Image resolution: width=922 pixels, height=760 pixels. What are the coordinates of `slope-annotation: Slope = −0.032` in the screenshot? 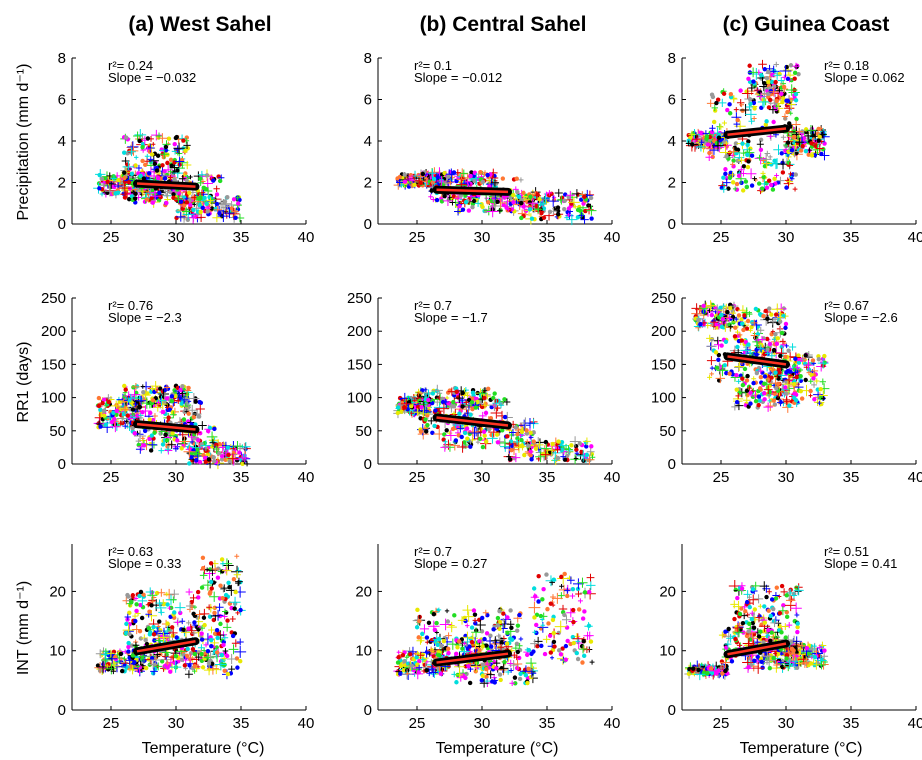 It's located at (152, 77).